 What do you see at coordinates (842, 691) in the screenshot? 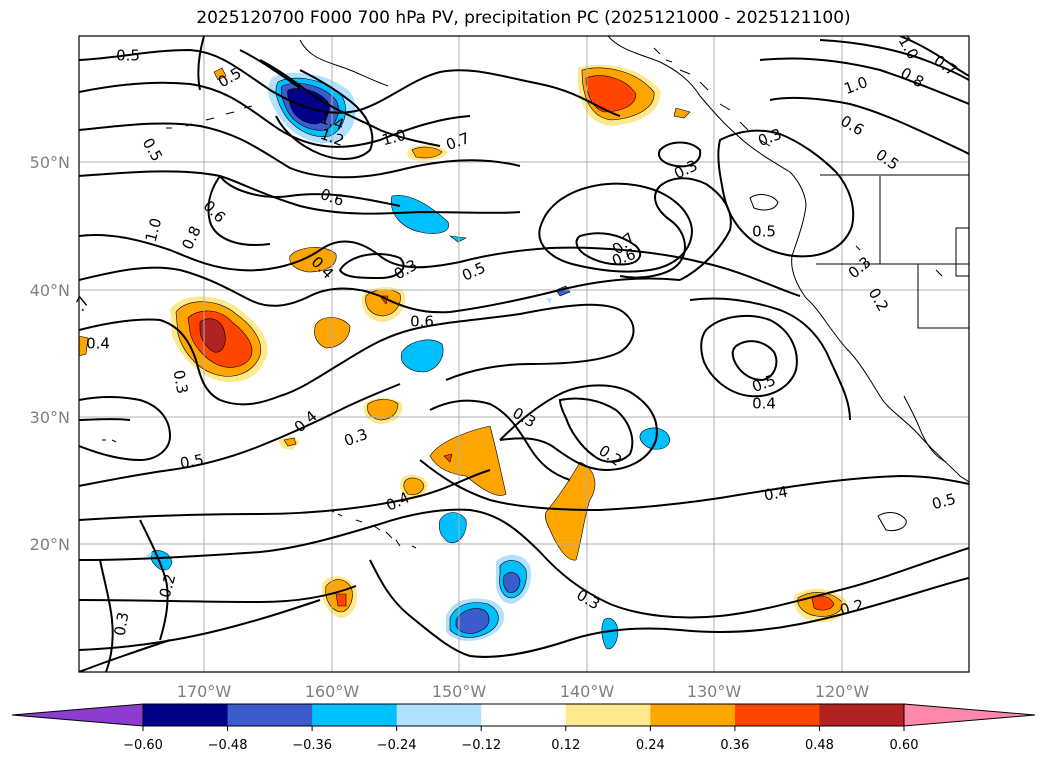
I see `longitude-label: 120°W` at bounding box center [842, 691].